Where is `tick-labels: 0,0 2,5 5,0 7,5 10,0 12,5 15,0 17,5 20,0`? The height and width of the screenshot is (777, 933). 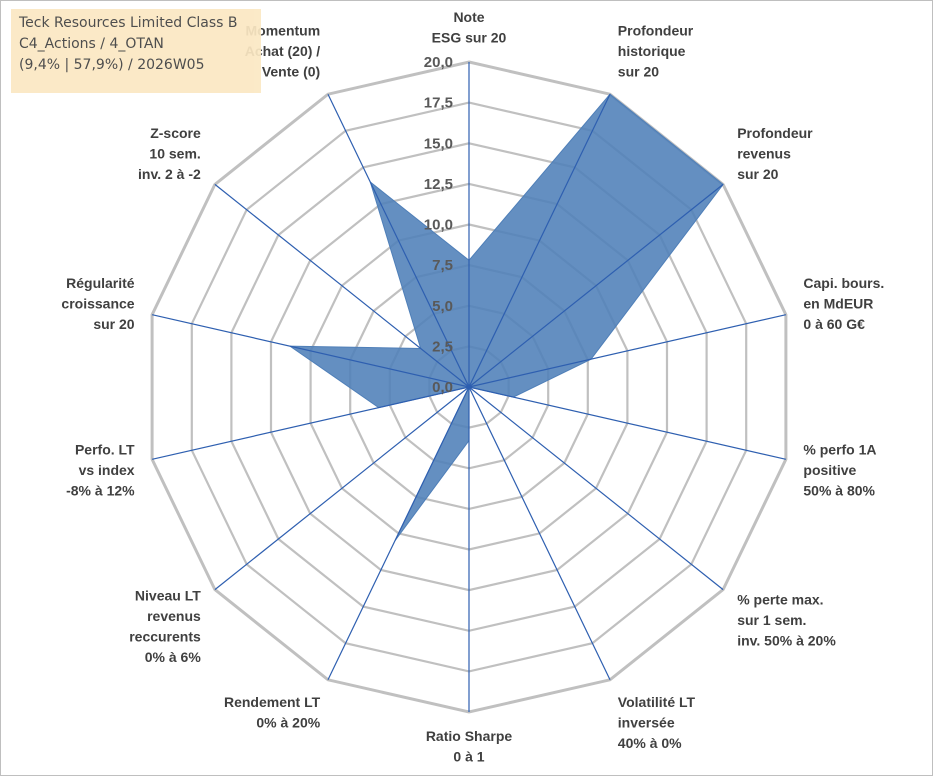 tick-labels: 0,0 2,5 5,0 7,5 10,0 12,5 15,0 17,5 20,0 is located at coordinates (438, 225).